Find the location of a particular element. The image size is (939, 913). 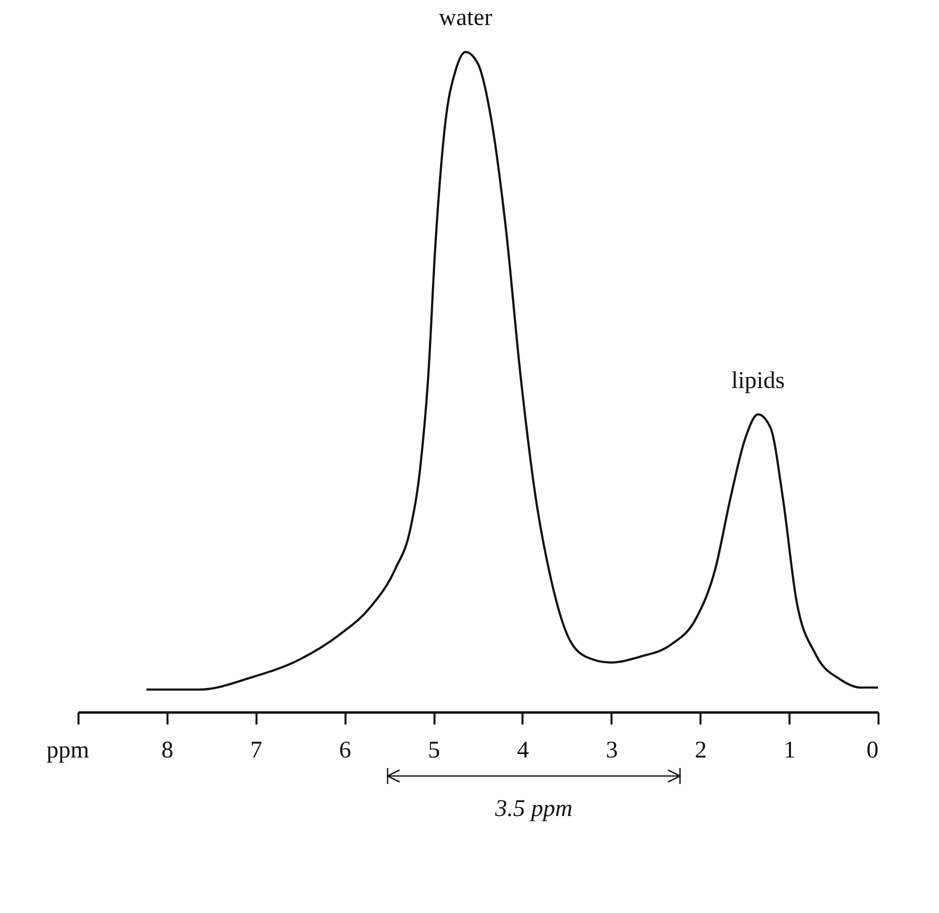

x-tick-label: 8 is located at coordinates (167, 751).